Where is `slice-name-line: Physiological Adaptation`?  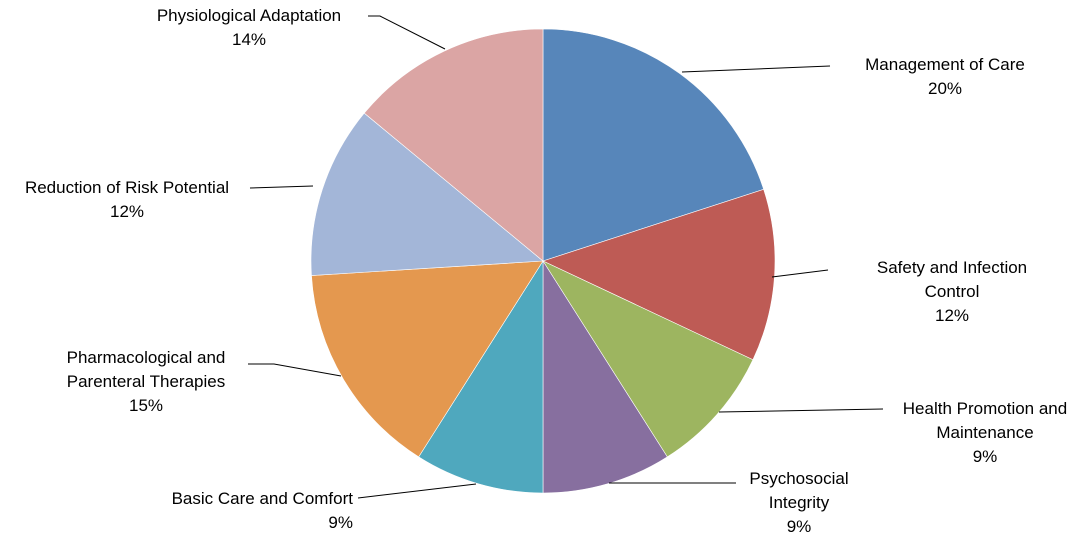 slice-name-line: Physiological Adaptation is located at coordinates (249, 15).